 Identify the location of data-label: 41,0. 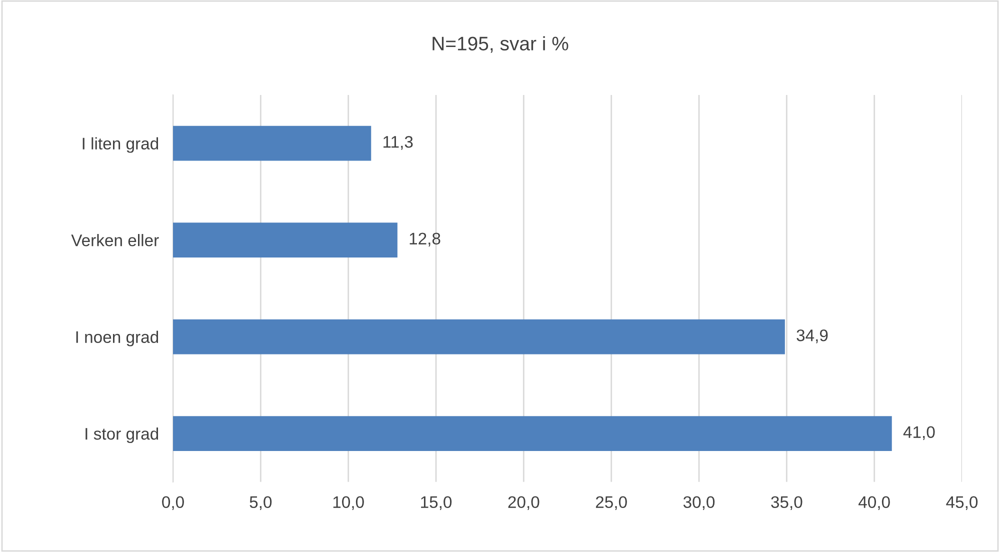
(919, 433).